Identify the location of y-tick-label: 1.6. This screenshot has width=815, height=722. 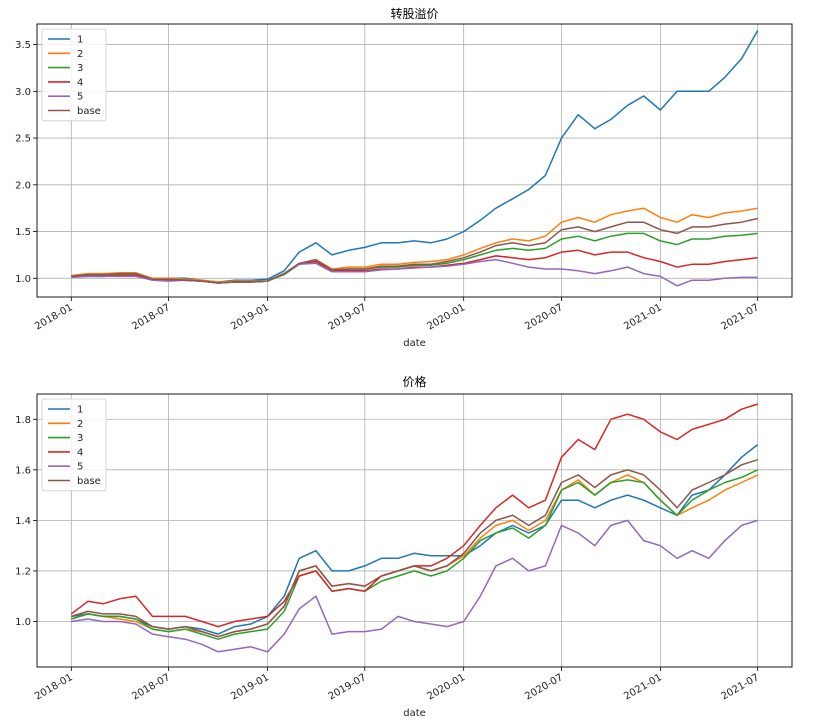
(23, 470).